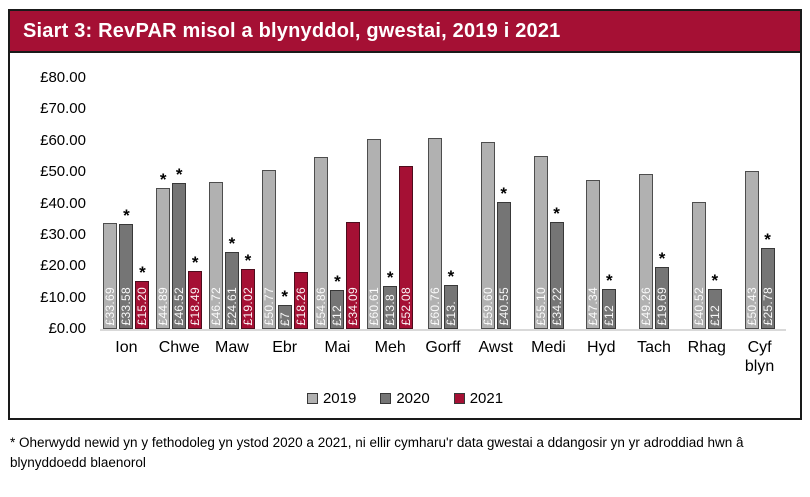  What do you see at coordinates (443, 347) in the screenshot?
I see `x-axis-label: Gorff` at bounding box center [443, 347].